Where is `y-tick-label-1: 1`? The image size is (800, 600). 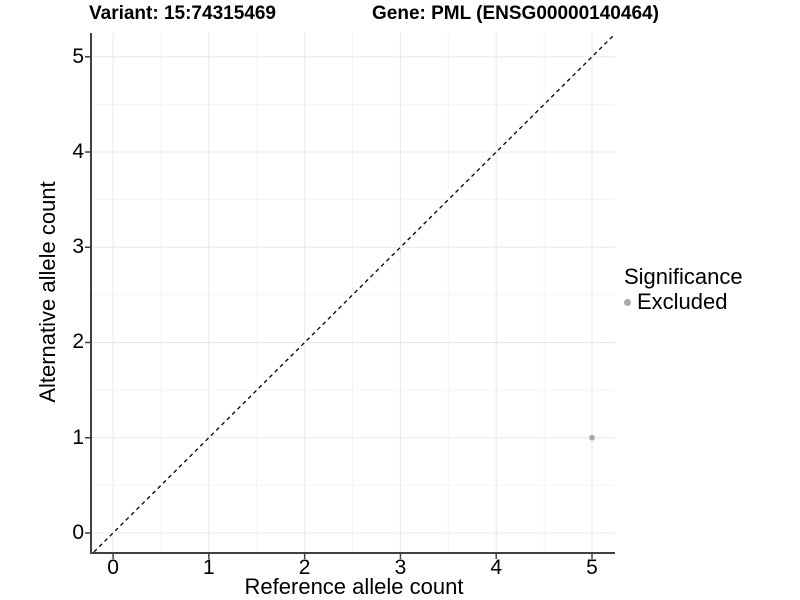 y-tick-label-1: 1 is located at coordinates (78, 437).